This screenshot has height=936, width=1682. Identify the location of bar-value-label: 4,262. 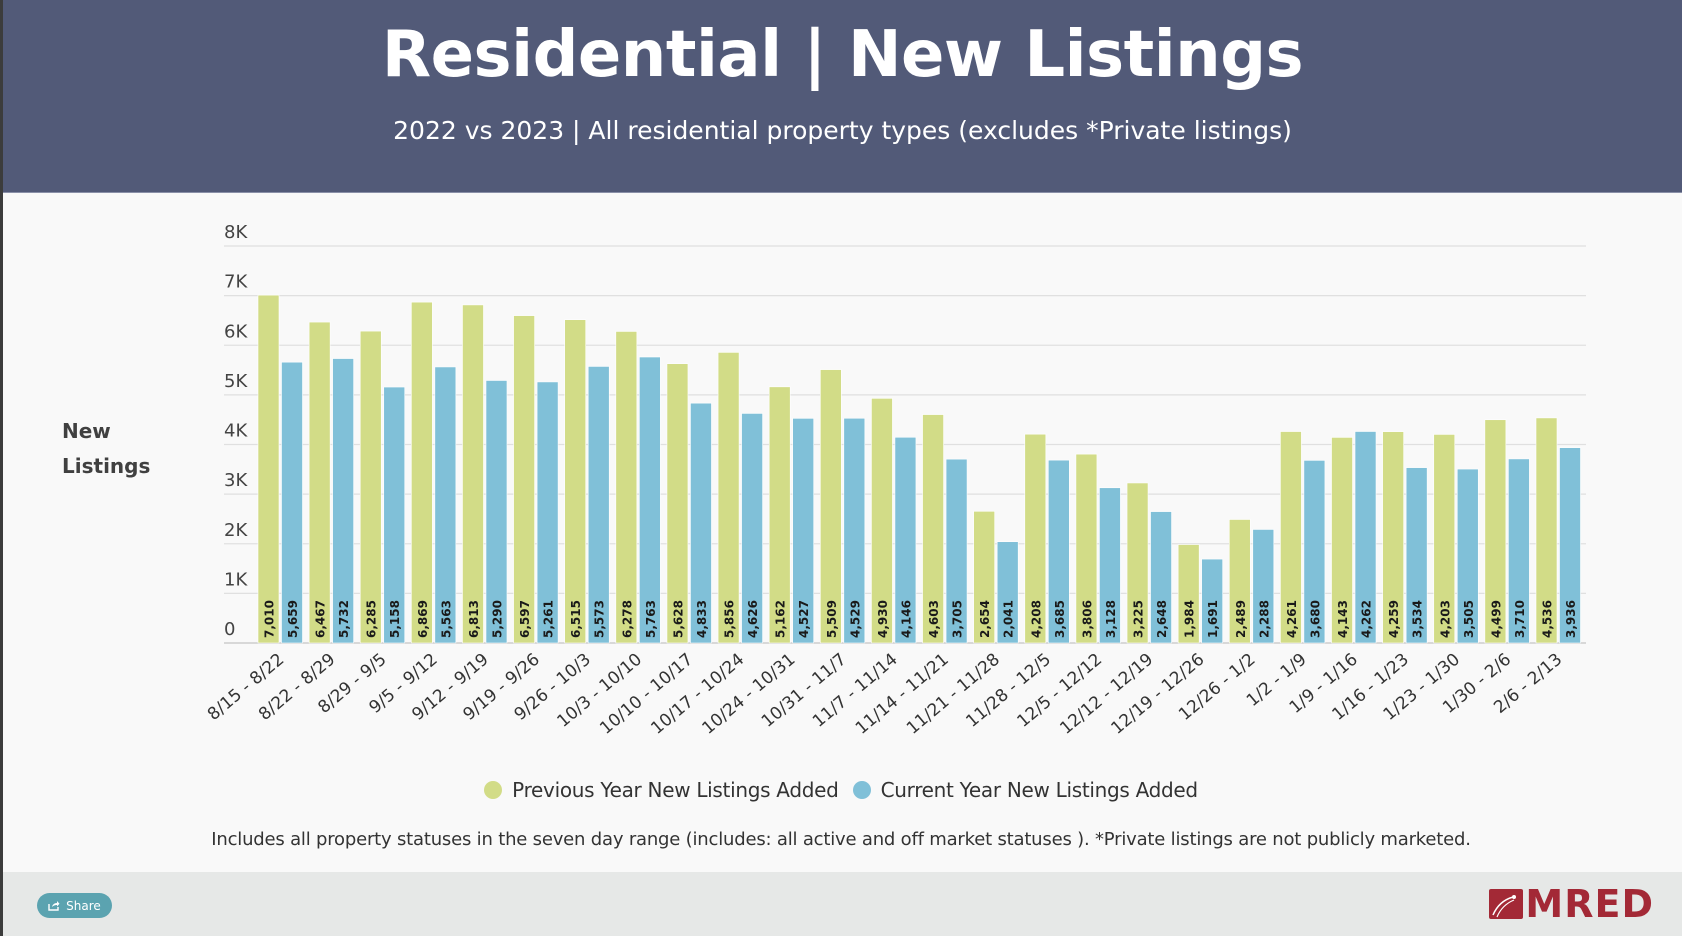
(1367, 619).